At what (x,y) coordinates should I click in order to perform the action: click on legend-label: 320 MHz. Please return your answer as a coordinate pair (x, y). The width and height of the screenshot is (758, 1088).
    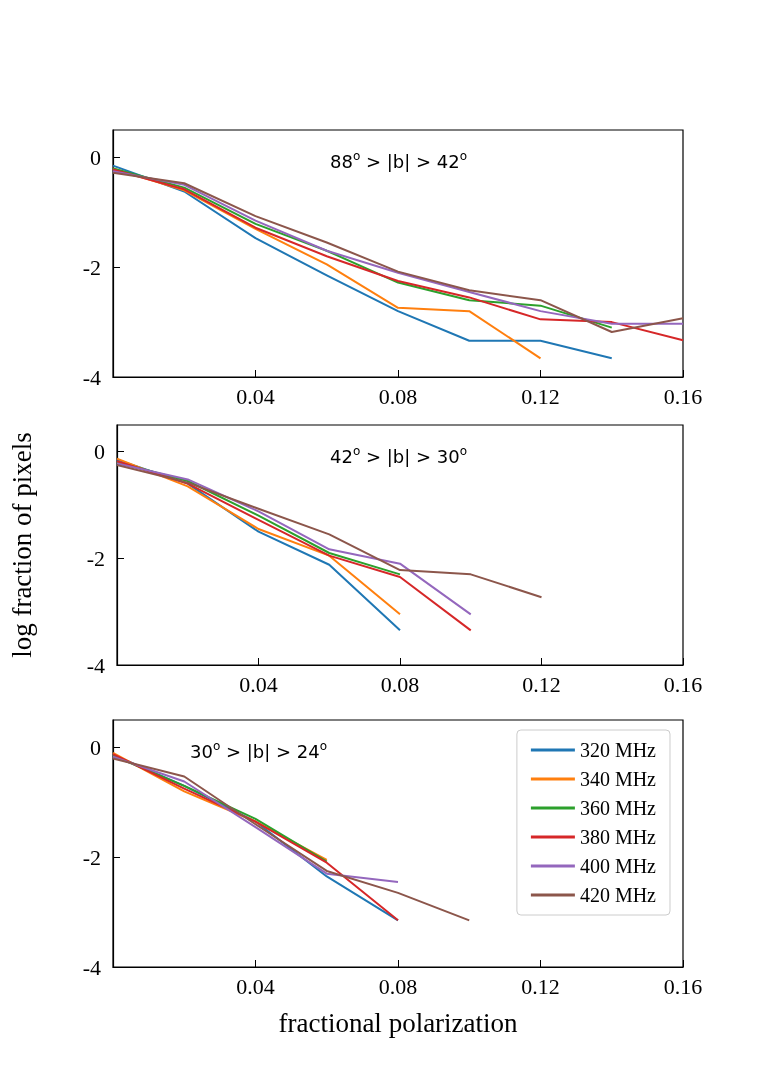
    Looking at the image, I should click on (618, 750).